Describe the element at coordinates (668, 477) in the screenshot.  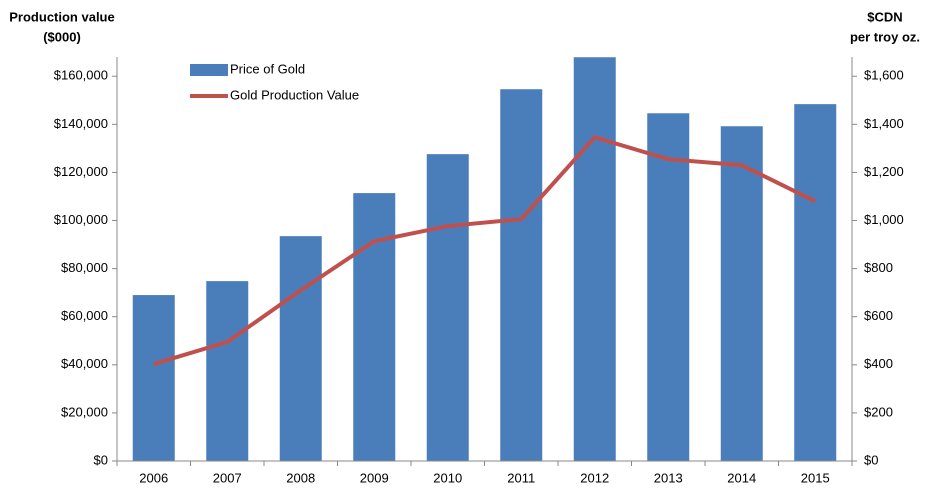
I see `x-tick-label: 2013` at that location.